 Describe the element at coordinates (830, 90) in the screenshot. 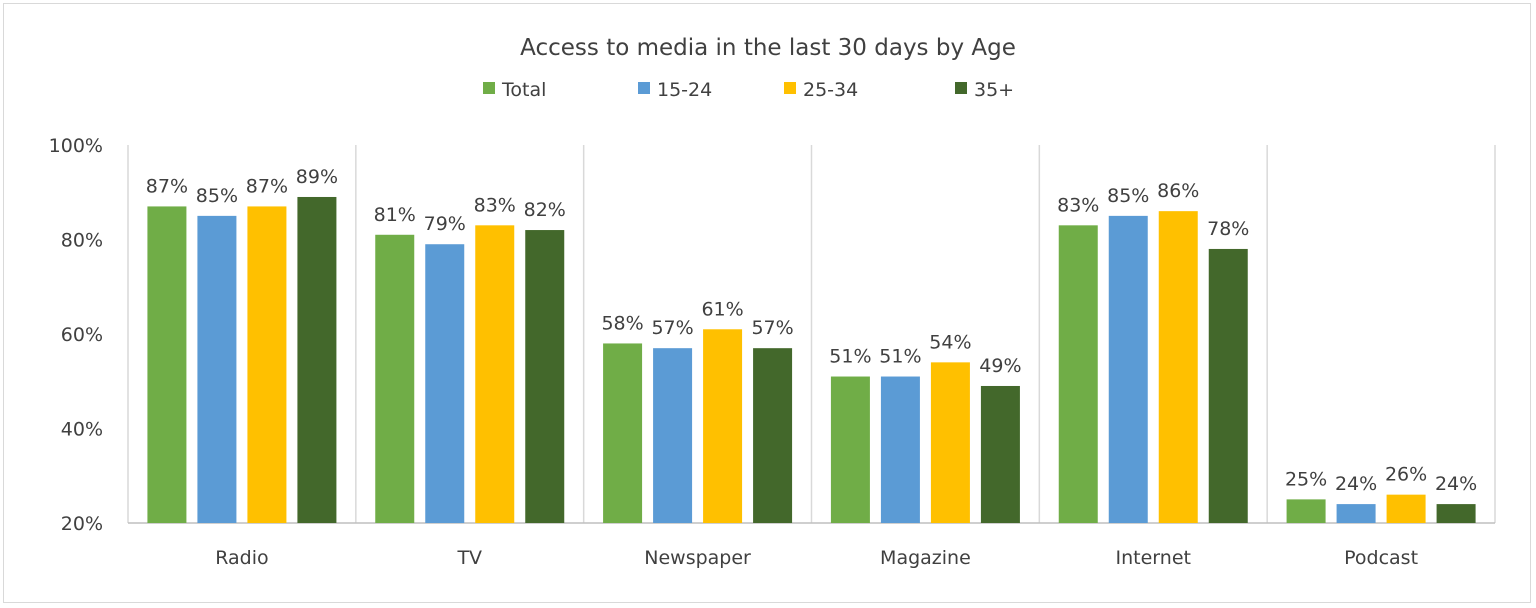

I see `legend-label: 25-34` at that location.